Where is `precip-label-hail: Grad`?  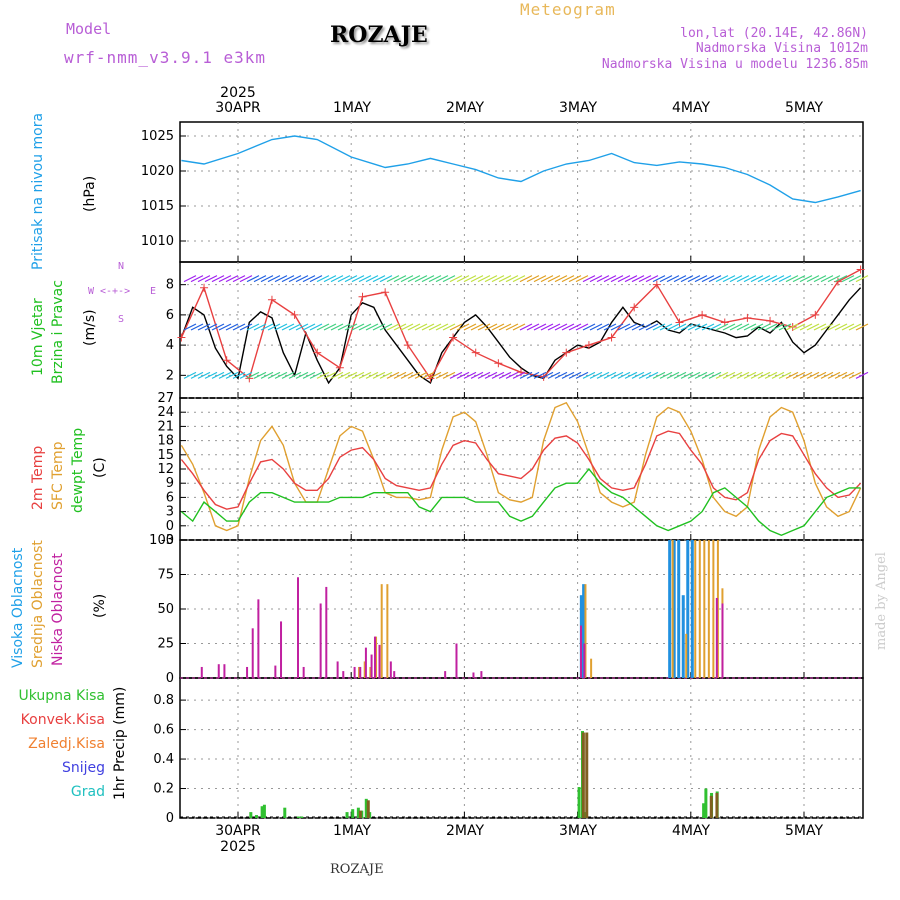 precip-label-hail: Grad is located at coordinates (87, 792).